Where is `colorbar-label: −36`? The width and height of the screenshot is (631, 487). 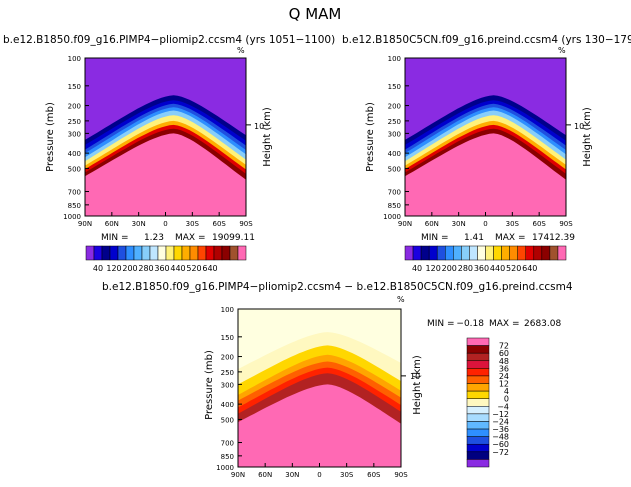
colorbar-label: −36 is located at coordinates (500, 429).